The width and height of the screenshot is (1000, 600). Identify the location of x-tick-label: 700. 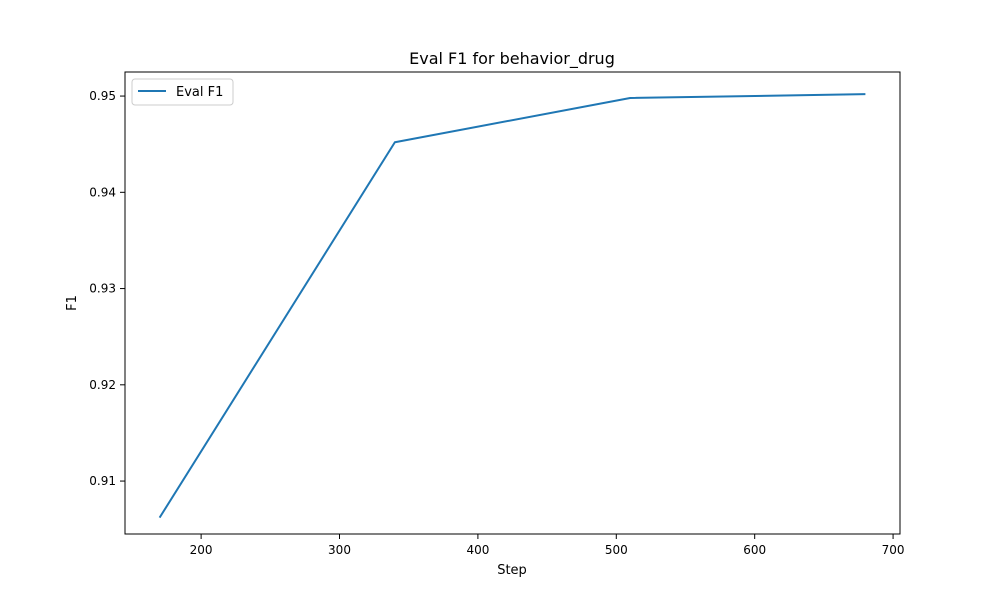
(893, 550).